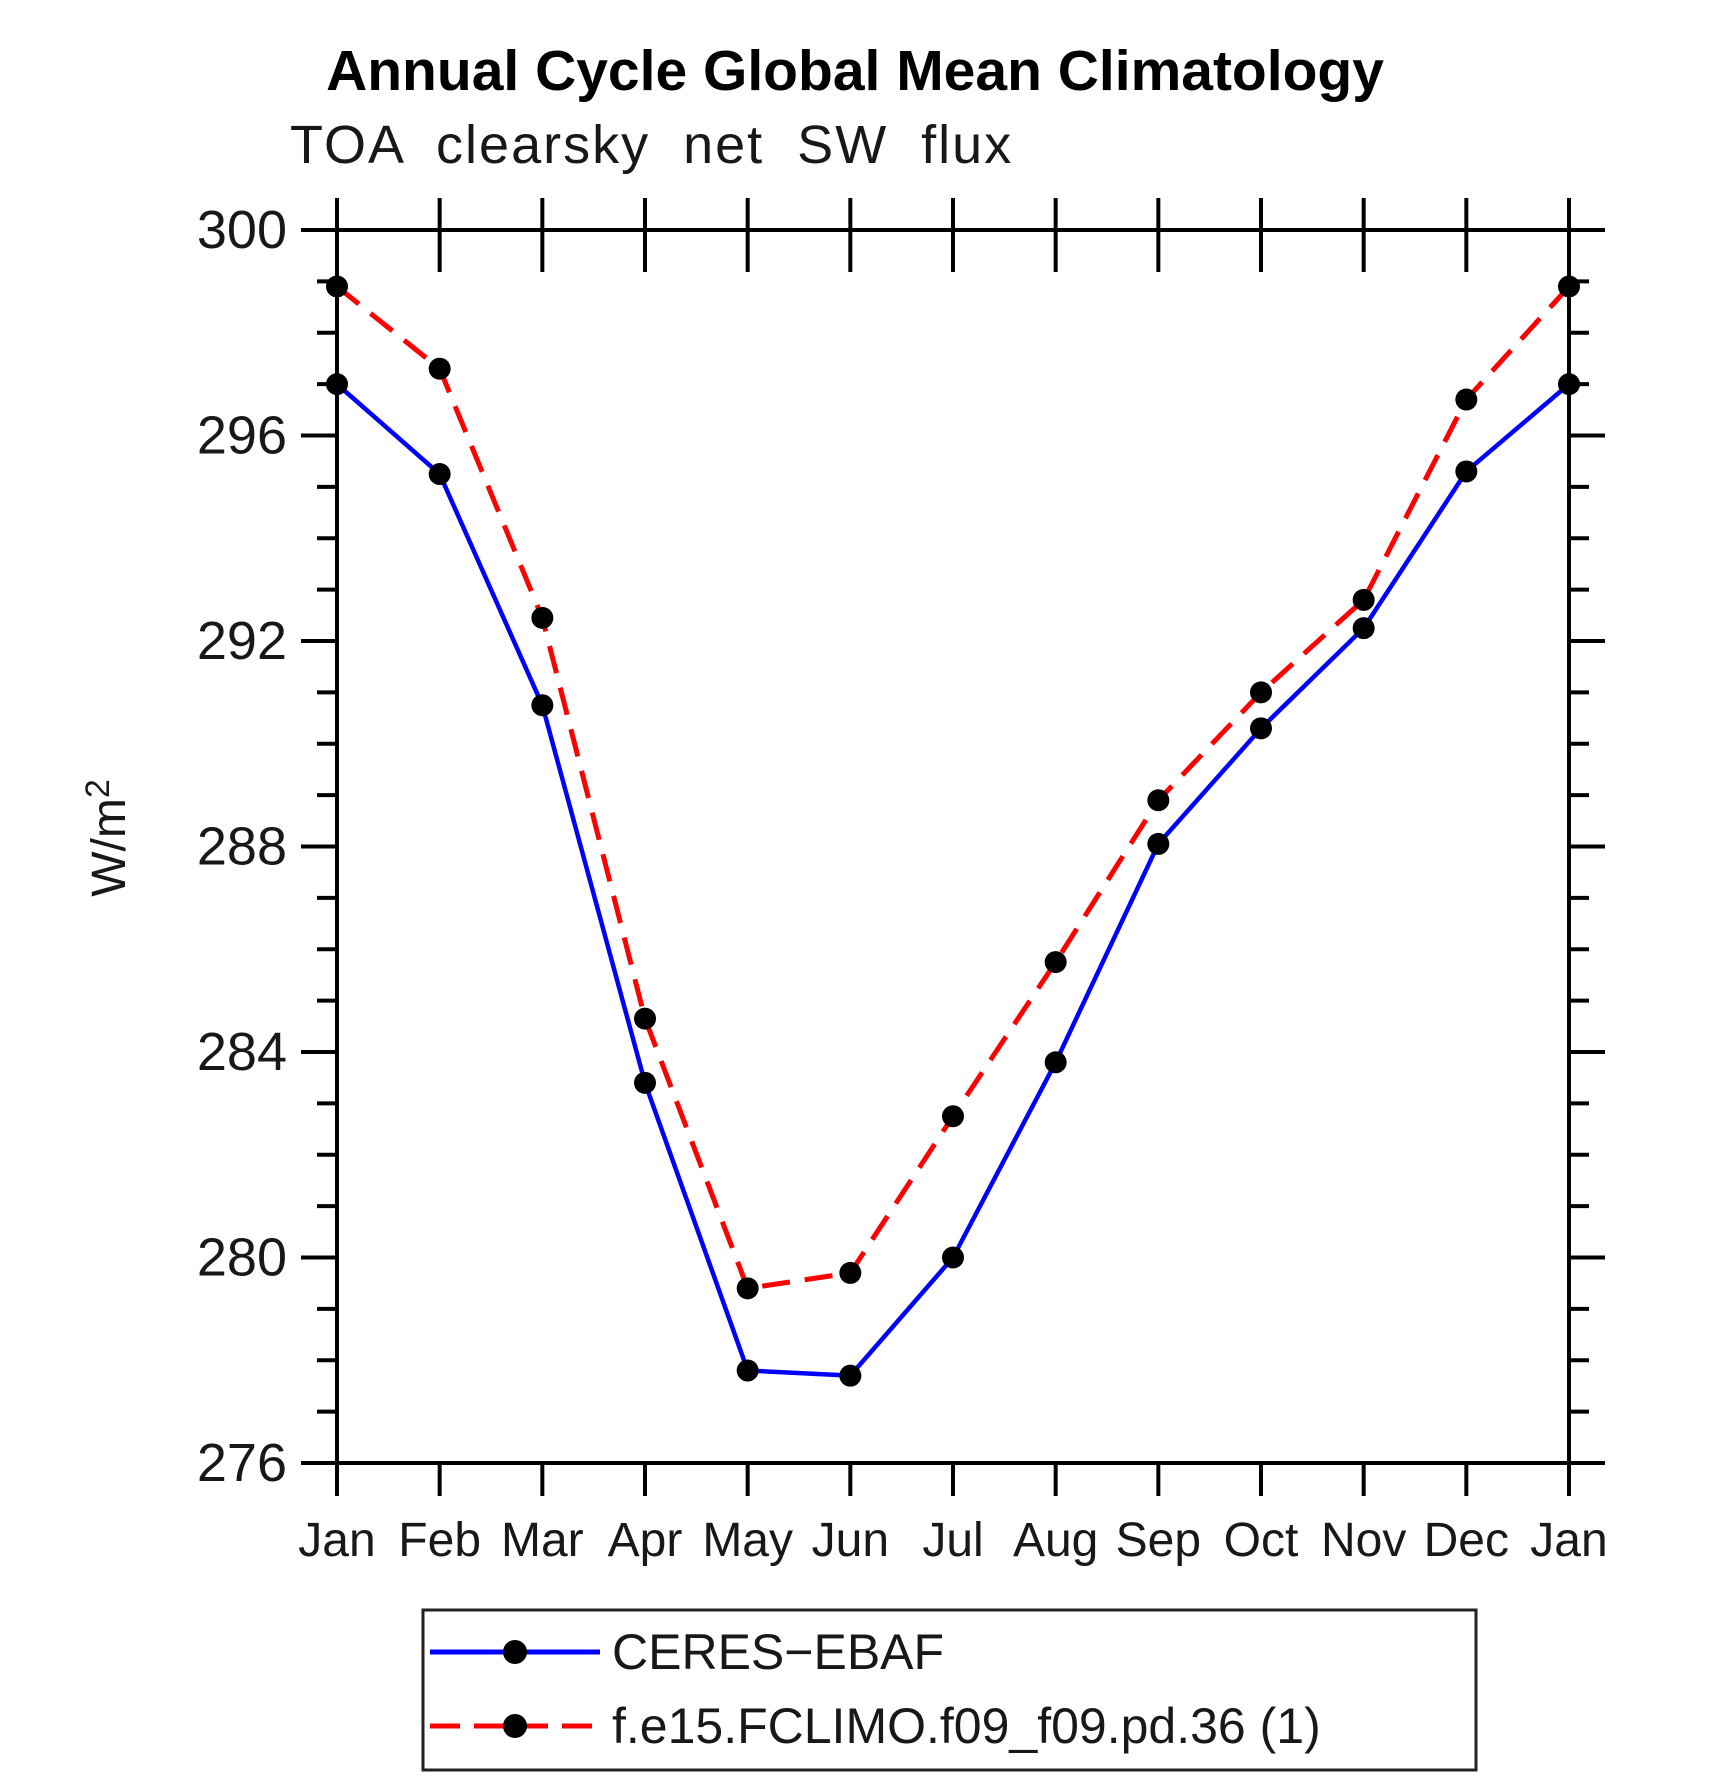 This screenshot has width=1710, height=1778. Describe the element at coordinates (242, 436) in the screenshot. I see `y-tick-label: 296` at that location.